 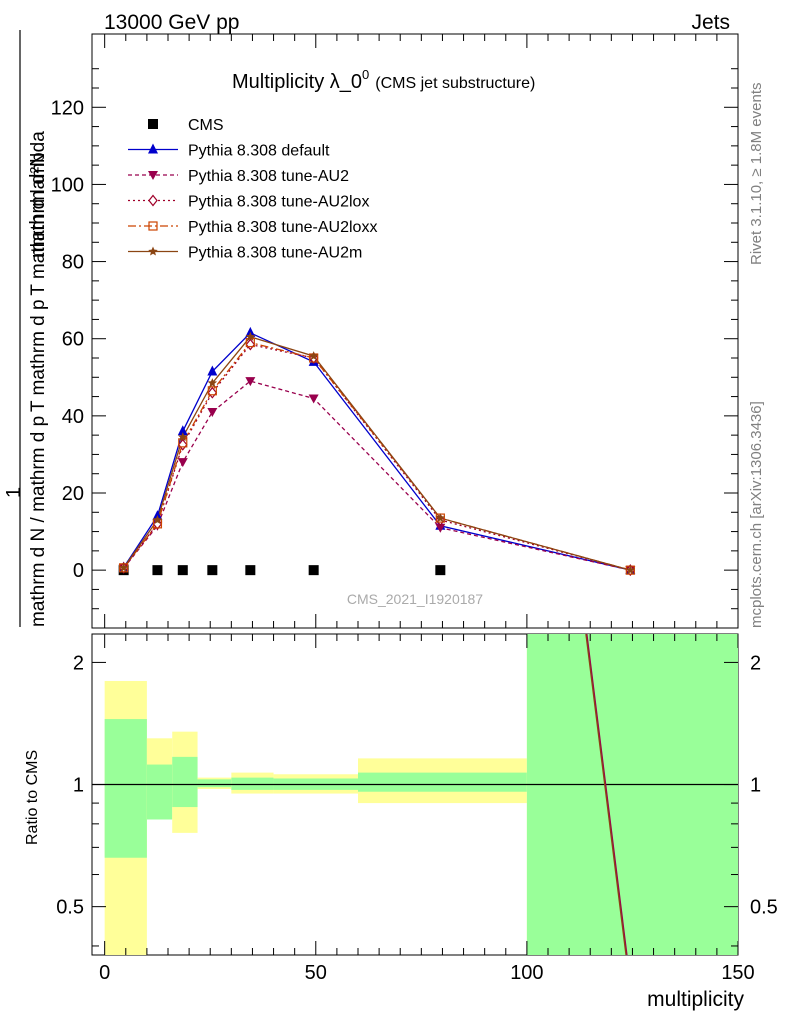 I want to click on legend-label: Pythia 8.308 default, so click(x=259, y=151).